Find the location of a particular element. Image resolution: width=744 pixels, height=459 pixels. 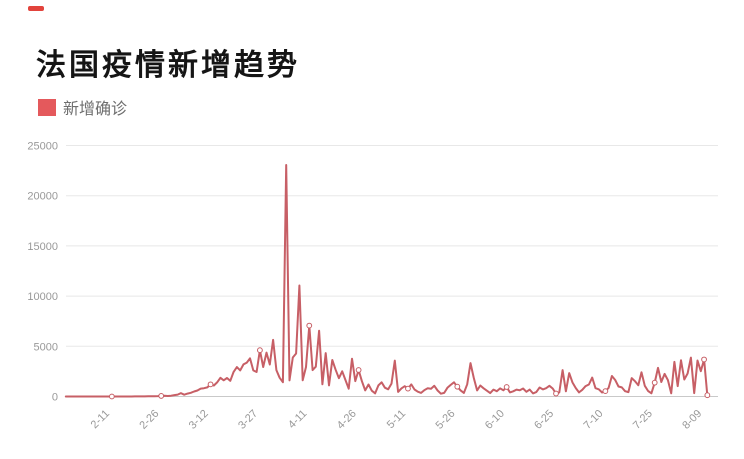

legend-swatch-icon is located at coordinates (47, 107).